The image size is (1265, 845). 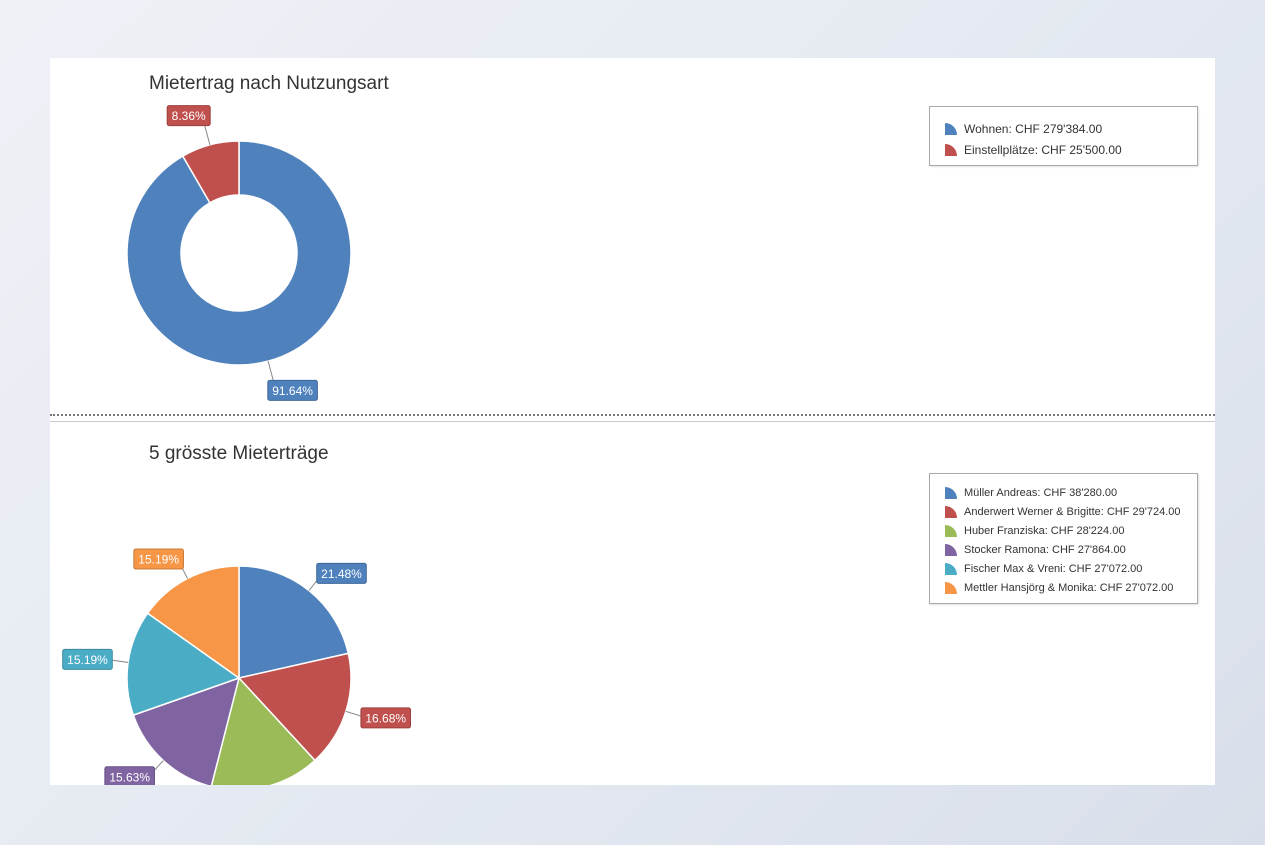 I want to click on usage-donut-chart: 91.64% 8.36%, so click(x=239, y=253).